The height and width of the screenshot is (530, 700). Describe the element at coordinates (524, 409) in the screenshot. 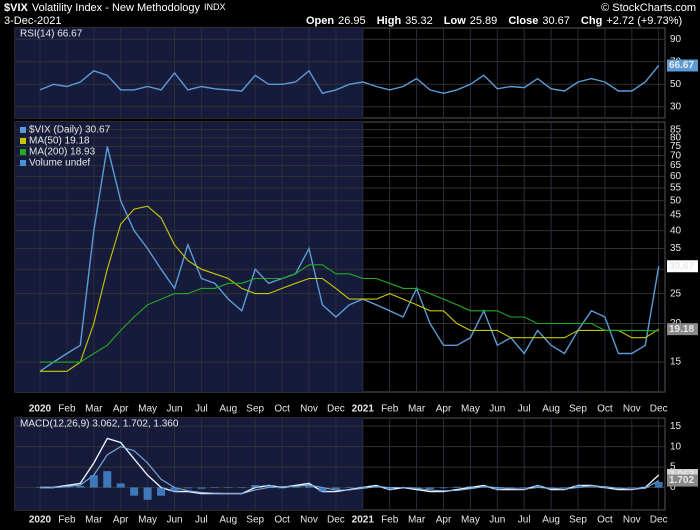

I see `x-tick-label: Jul` at that location.